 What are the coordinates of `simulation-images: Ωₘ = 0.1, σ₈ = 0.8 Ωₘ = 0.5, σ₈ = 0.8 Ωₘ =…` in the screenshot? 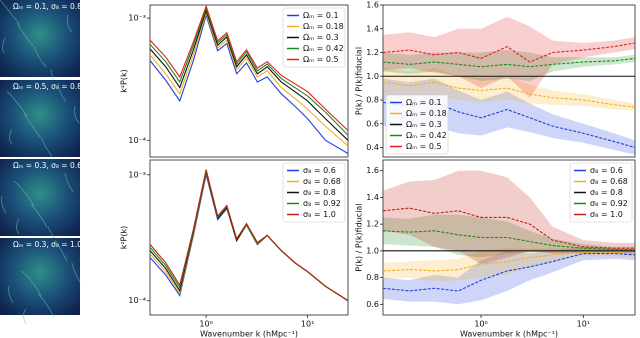 It's located at (41, 162).